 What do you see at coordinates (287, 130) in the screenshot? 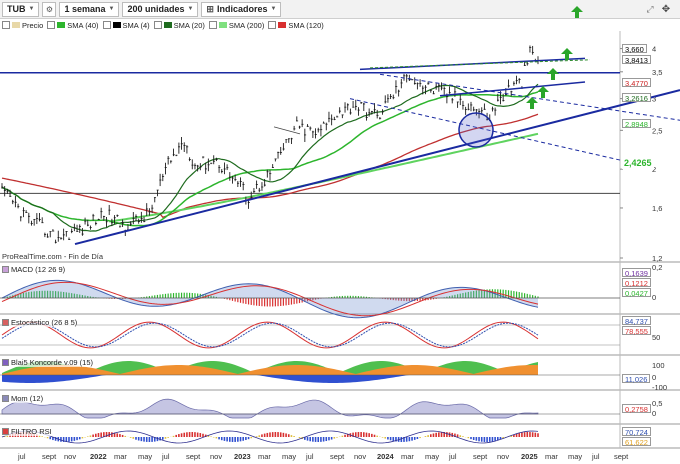
I see `short-annotation-line` at bounding box center [287, 130].